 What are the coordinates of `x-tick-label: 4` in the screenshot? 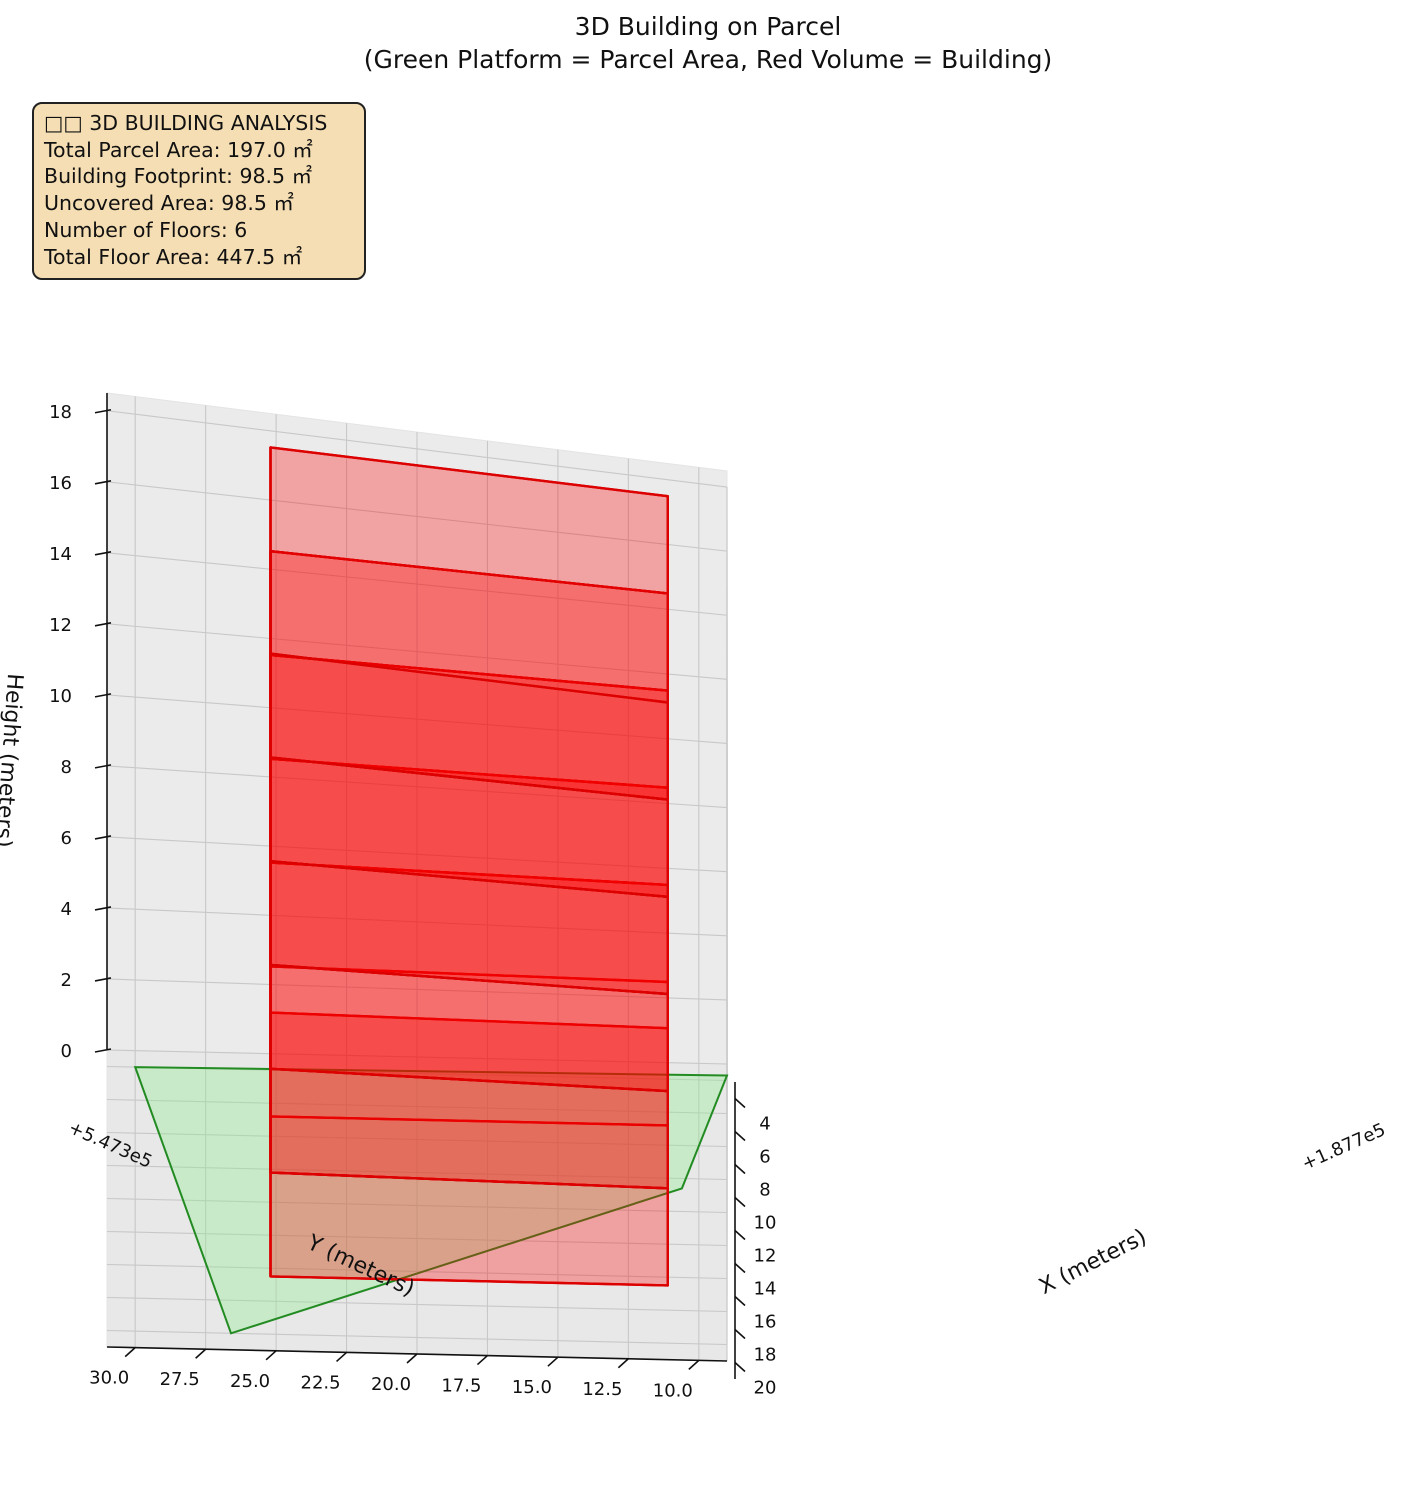 It's located at (764, 1124).